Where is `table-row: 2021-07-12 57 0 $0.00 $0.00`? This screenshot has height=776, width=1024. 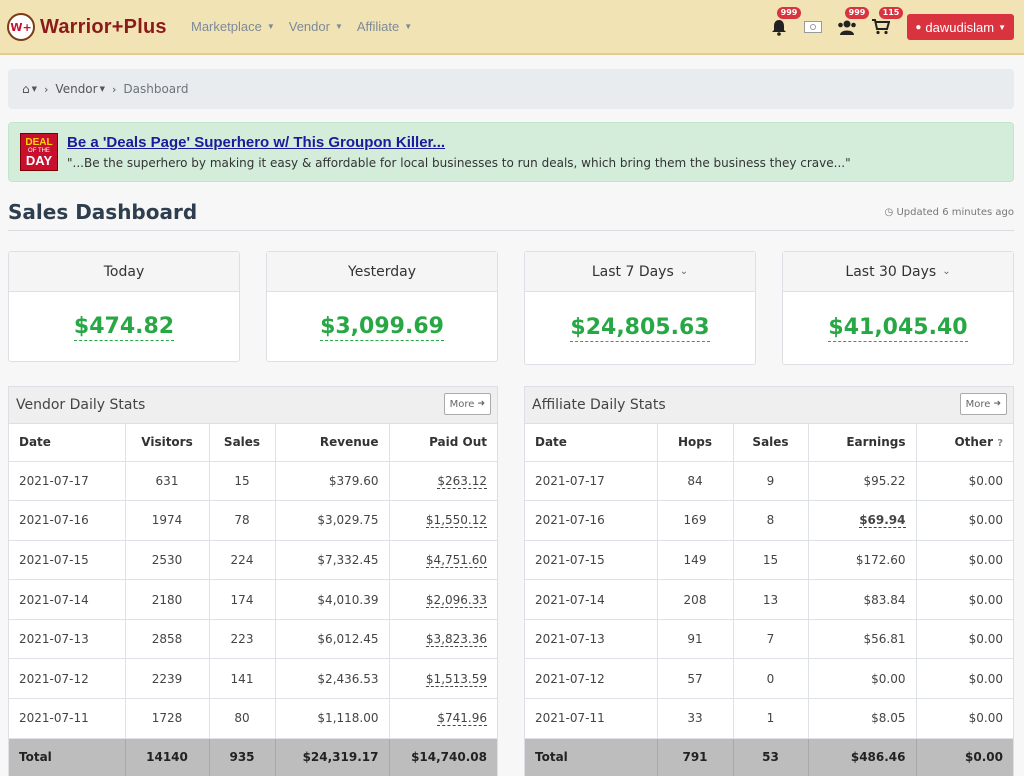
table-row: 2021-07-12 57 0 $0.00 $0.00 is located at coordinates (769, 679).